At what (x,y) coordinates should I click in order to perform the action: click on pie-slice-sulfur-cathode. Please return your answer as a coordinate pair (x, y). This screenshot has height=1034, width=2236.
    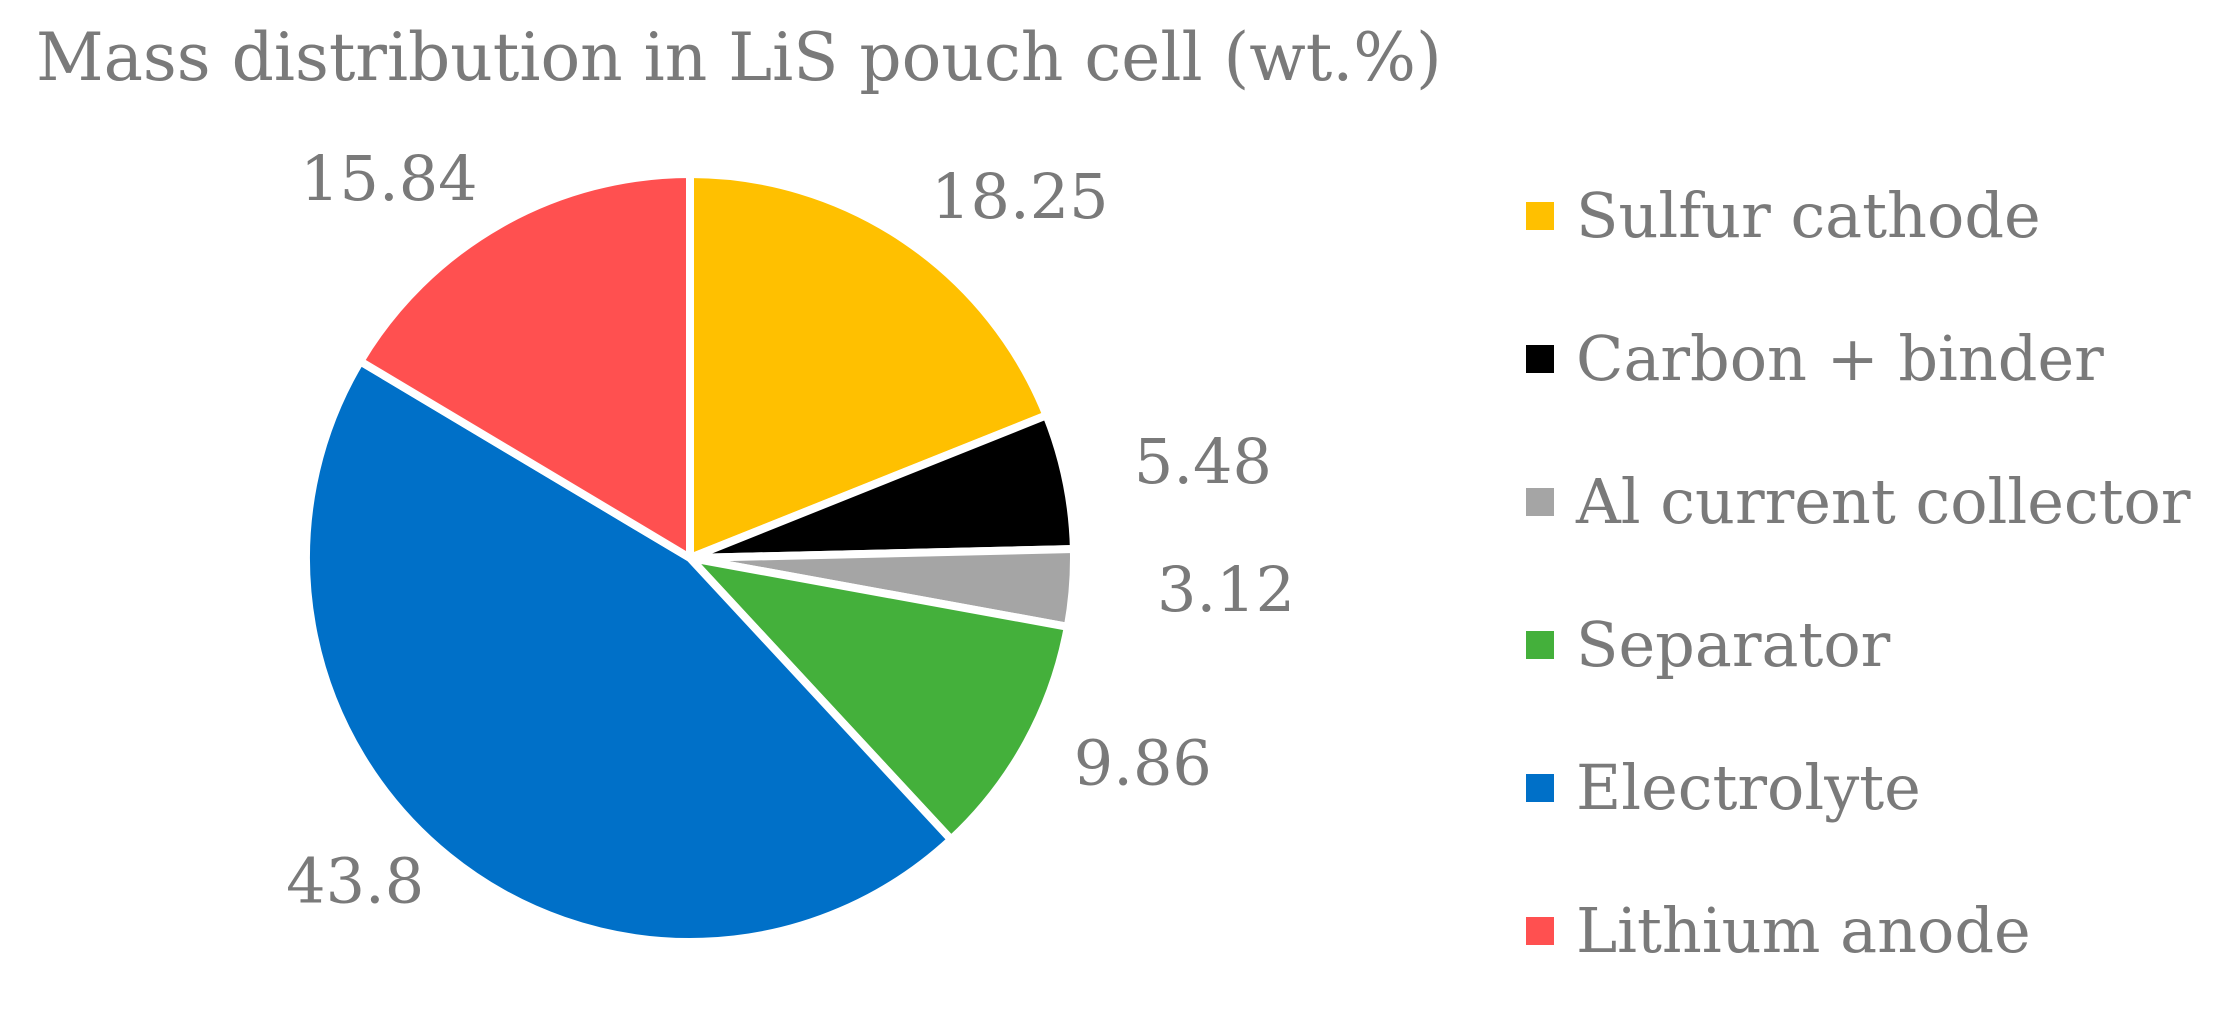
    Looking at the image, I should click on (869, 366).